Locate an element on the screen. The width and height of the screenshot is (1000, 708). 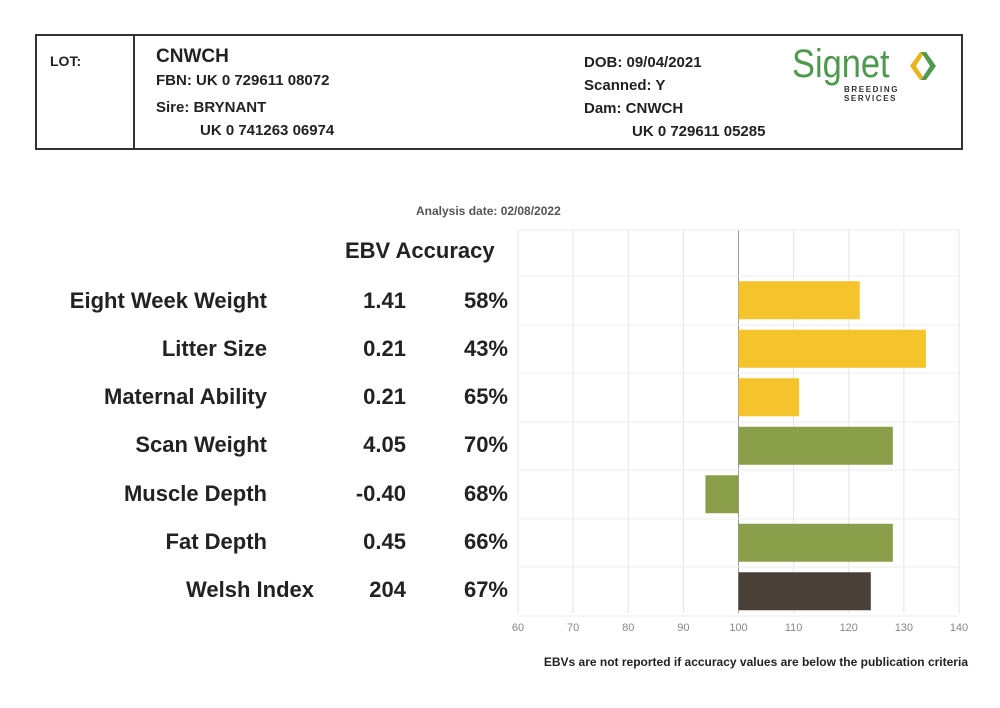
sire-id-text: UK 0 741263 06974 is located at coordinates (267, 130).